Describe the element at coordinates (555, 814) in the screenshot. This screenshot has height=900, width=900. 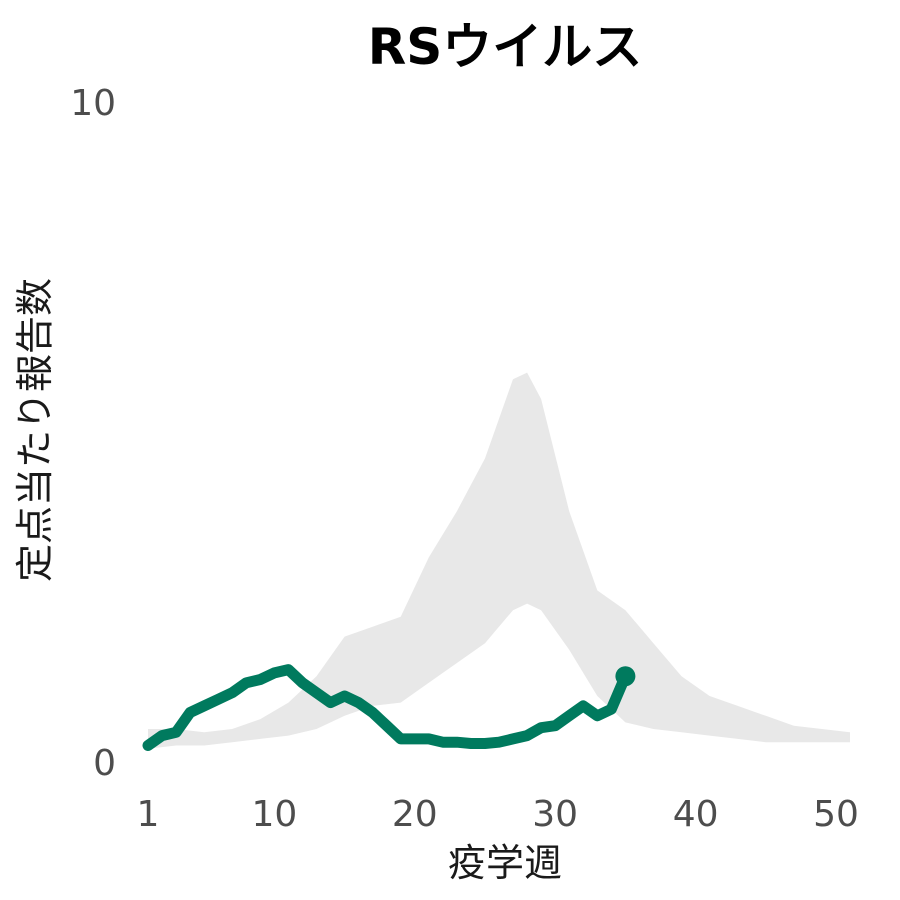
I see `x-tick-label: 30` at that location.